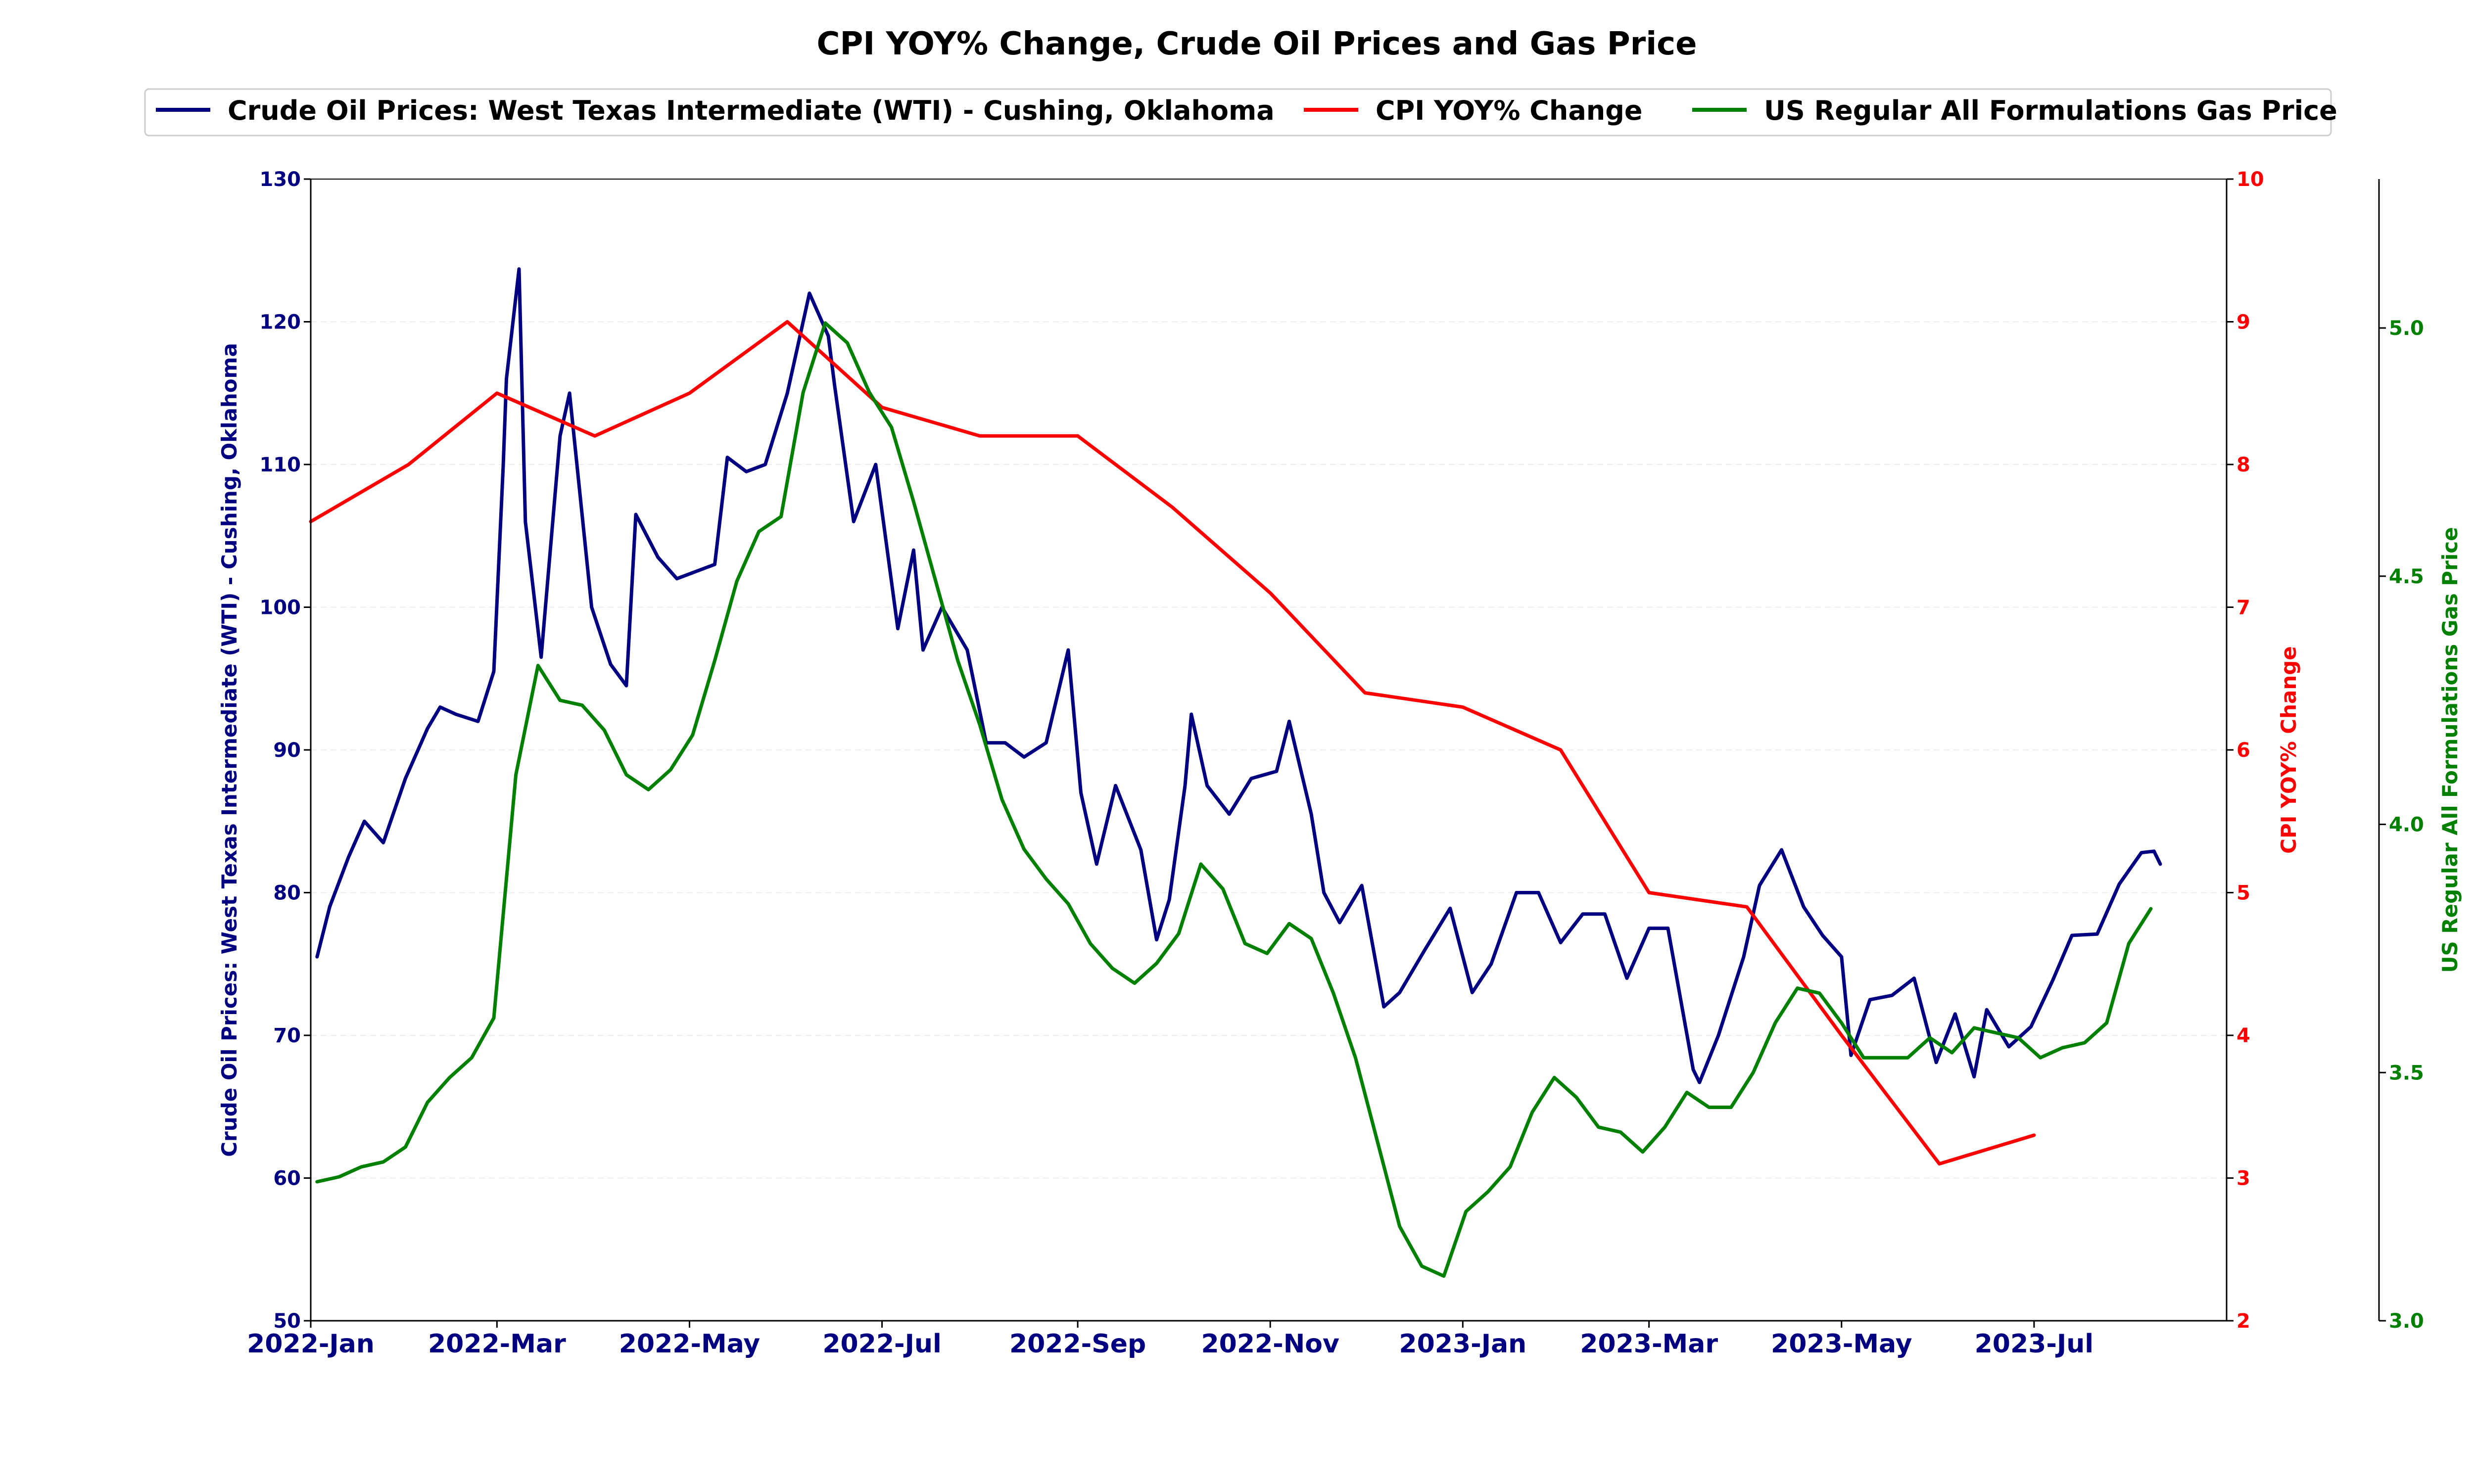 Image resolution: width=2474 pixels, height=1484 pixels. I want to click on wti-tick-label: 80, so click(287, 893).